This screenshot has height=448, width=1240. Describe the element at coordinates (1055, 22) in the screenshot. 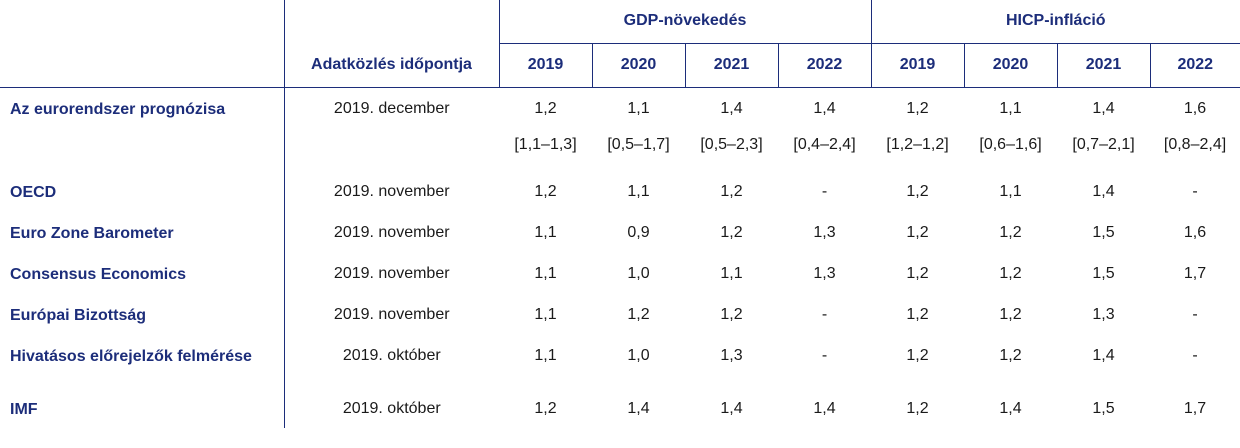

I see `hicp-group-header: HICP-infláció` at that location.